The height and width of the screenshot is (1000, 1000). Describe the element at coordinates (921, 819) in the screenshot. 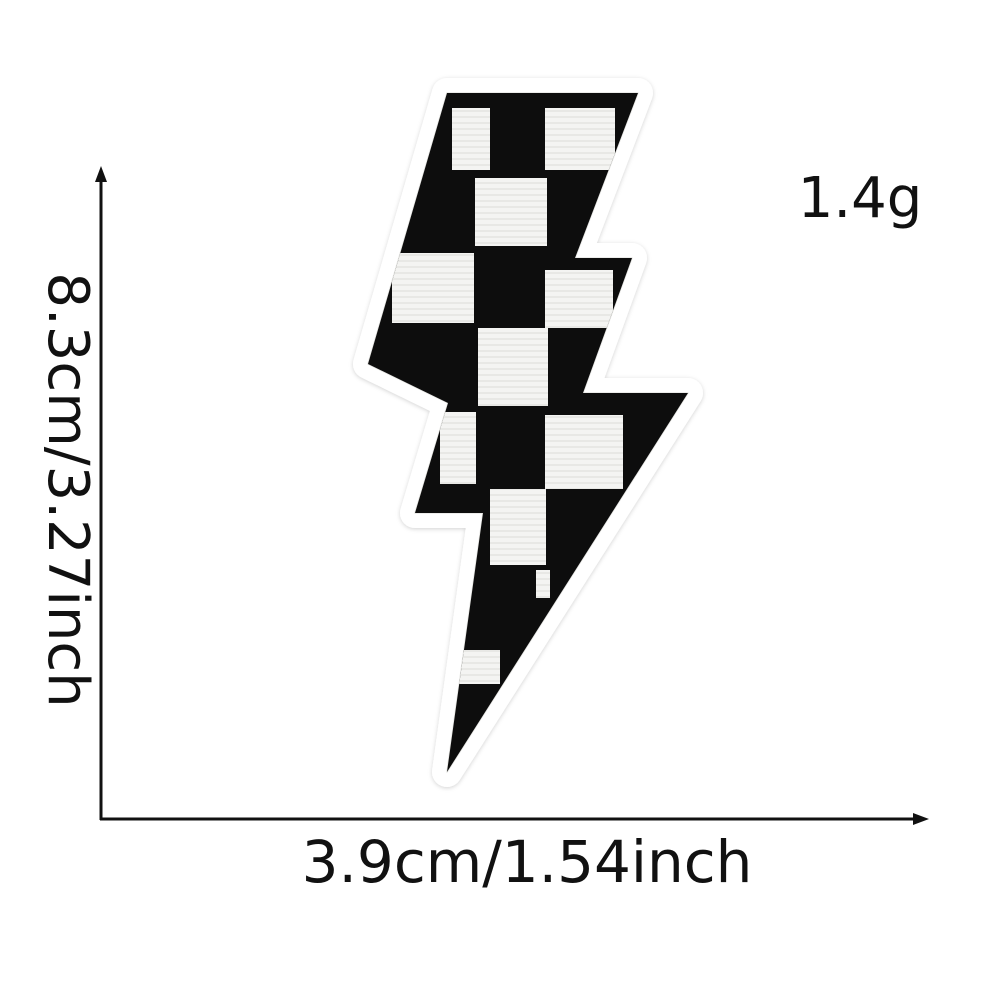

I see `width-arrow-icon` at that location.